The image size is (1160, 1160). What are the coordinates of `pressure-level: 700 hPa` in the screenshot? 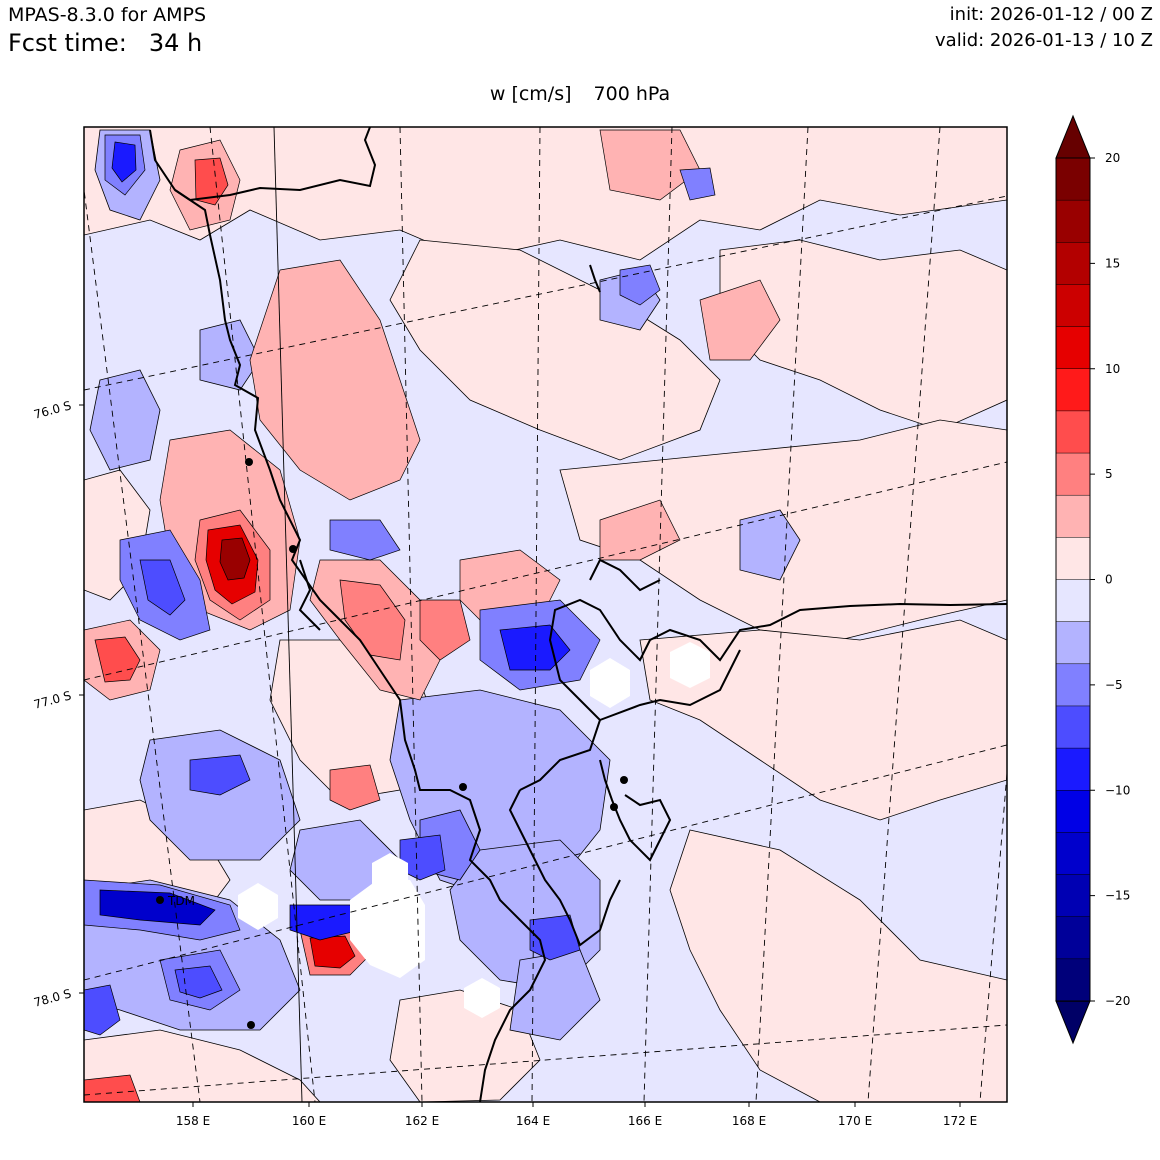 It's located at (632, 94).